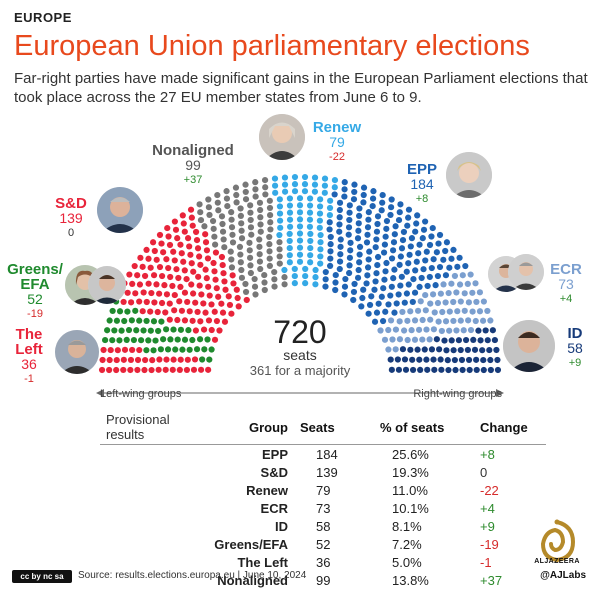 The width and height of the screenshot is (600, 600). I want to click on table-row: Greens/EFA 52 7.2% -19, so click(323, 544).